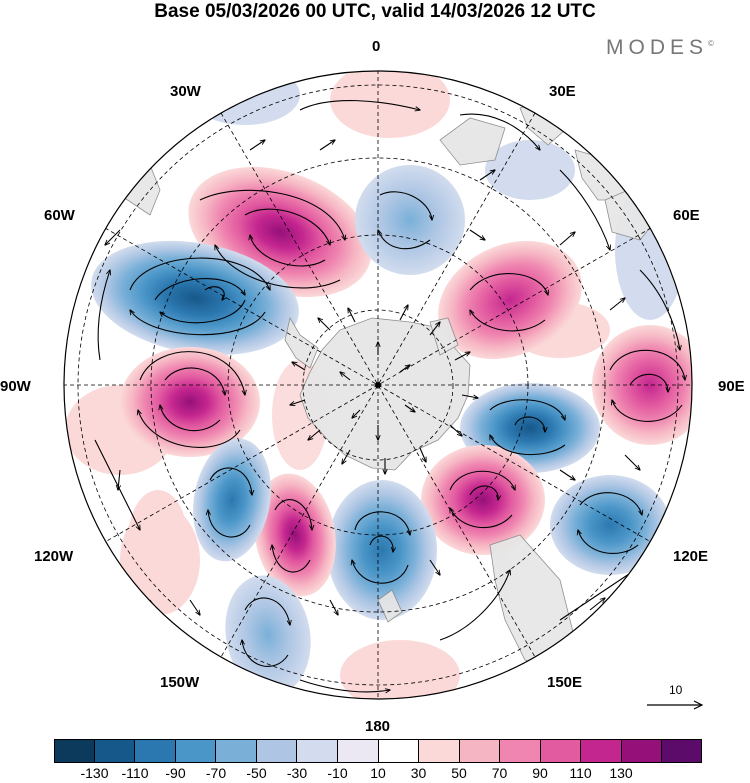 The image size is (750, 783). Describe the element at coordinates (376, 46) in the screenshot. I see `lon-label-0: 0` at that location.